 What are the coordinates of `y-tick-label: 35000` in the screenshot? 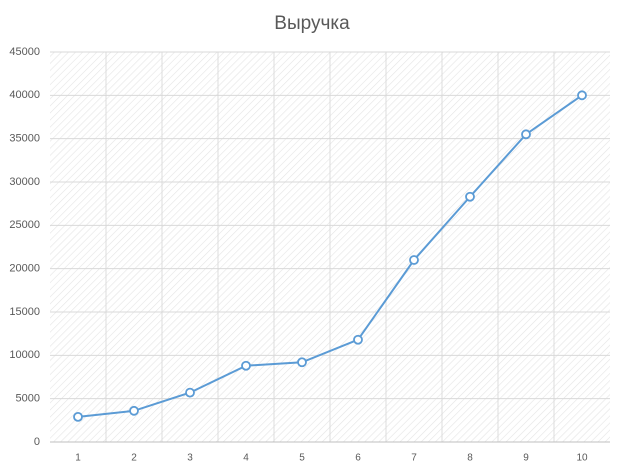 It's located at (24, 139).